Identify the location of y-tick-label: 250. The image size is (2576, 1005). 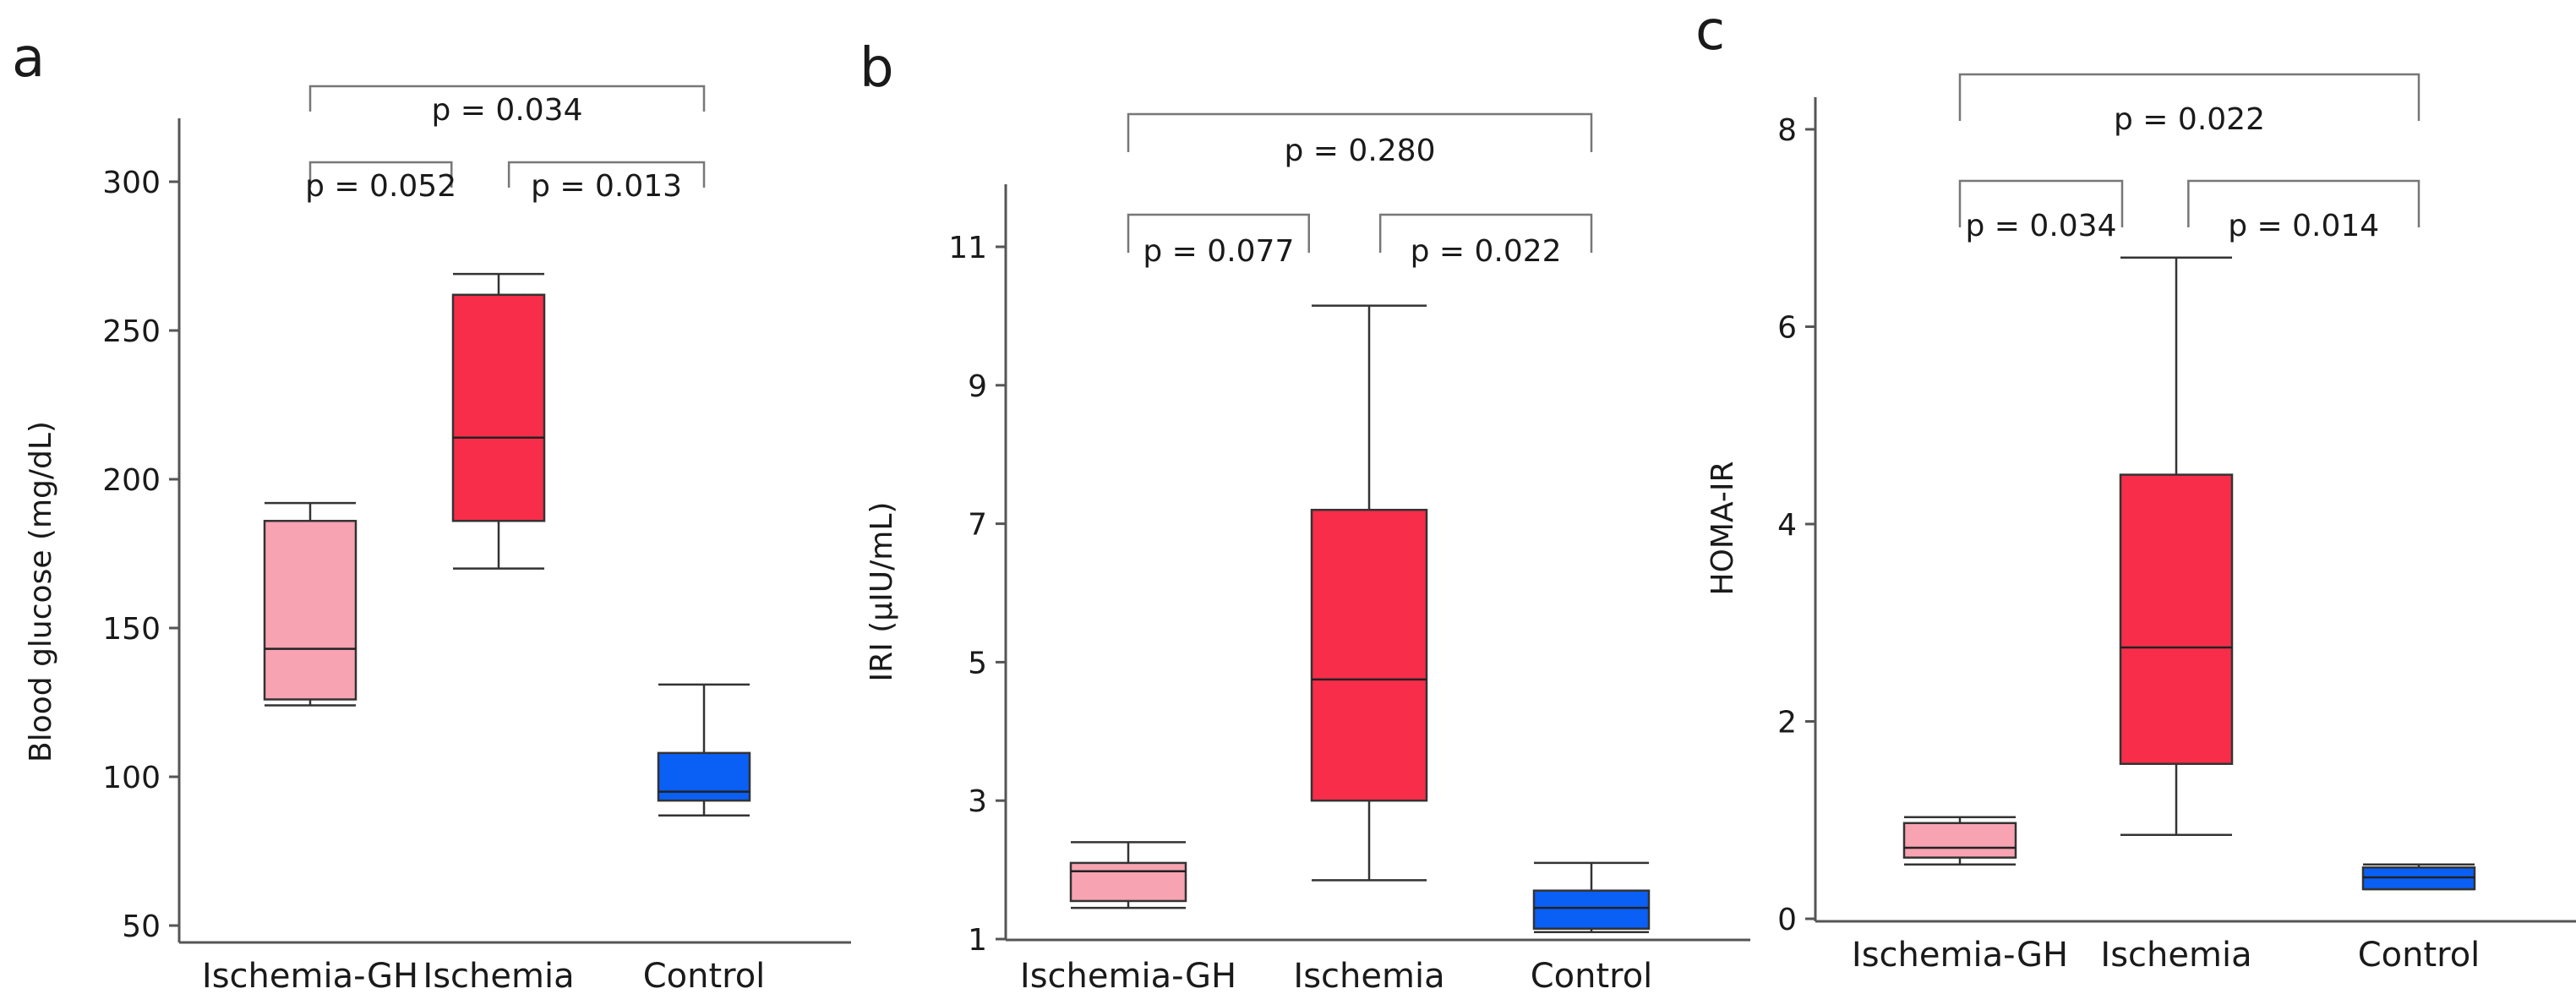
(131, 331).